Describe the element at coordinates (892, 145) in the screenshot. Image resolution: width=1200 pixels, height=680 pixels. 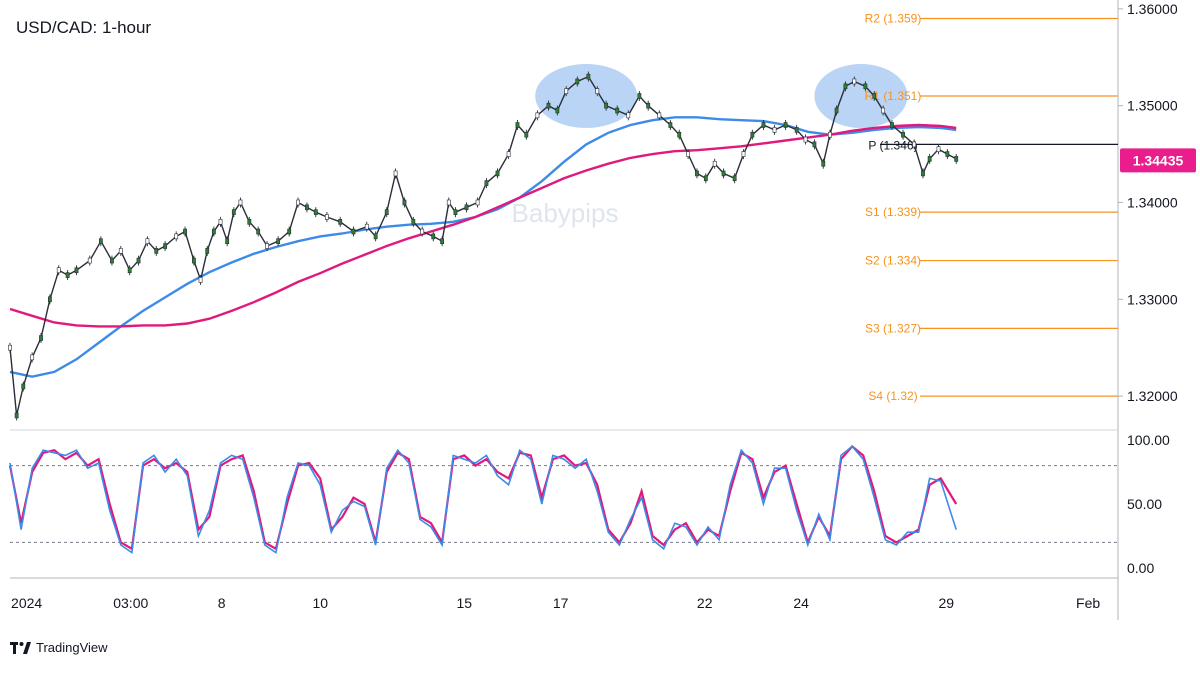
I see `pivot-label-3: P (1.346)` at that location.